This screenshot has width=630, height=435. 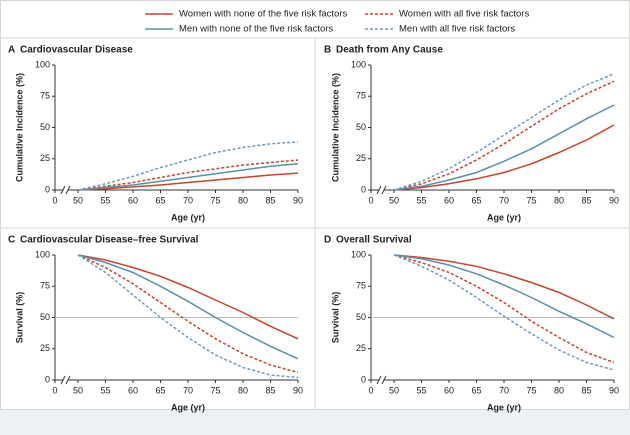 What do you see at coordinates (464, 14) in the screenshot?
I see `legend-label: Women with all five risk factors` at bounding box center [464, 14].